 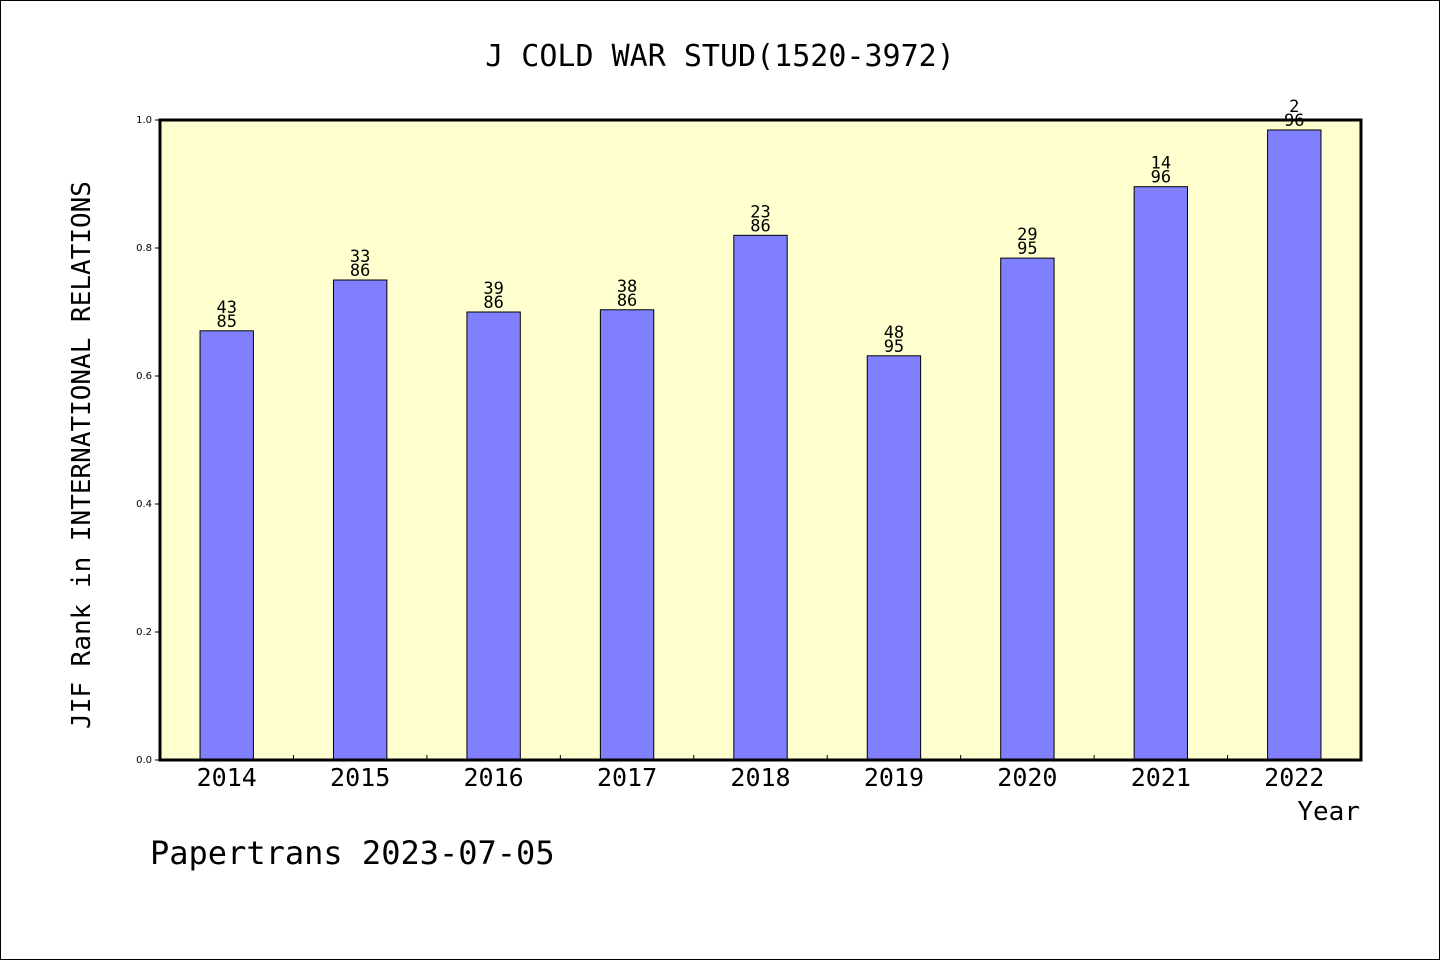 I want to click on bar-rank-label: 14, so click(x=1161, y=164).